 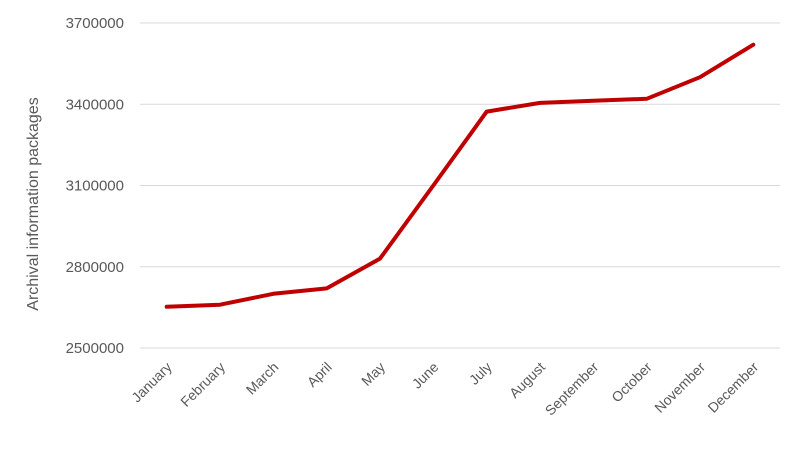 What do you see at coordinates (202, 384) in the screenshot?
I see `x-tick-label: February` at bounding box center [202, 384].